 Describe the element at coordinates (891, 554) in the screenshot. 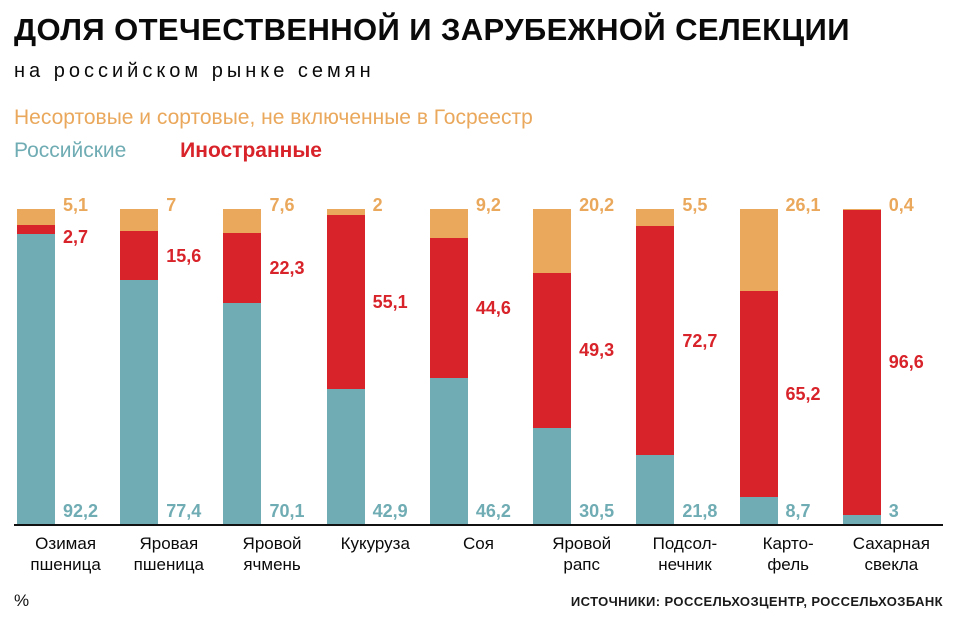

I see `category-label: Сахарная свекла` at that location.